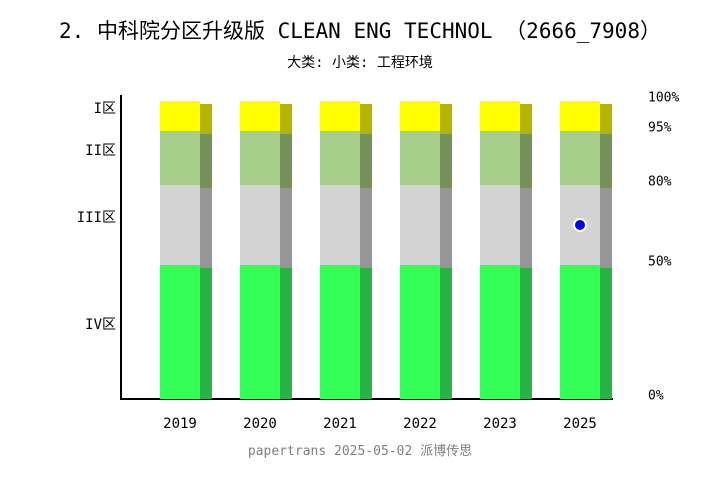 This screenshot has height=480, width=720. I want to click on chart-subtitle: 大类: 小类: 工程环境, so click(360, 63).